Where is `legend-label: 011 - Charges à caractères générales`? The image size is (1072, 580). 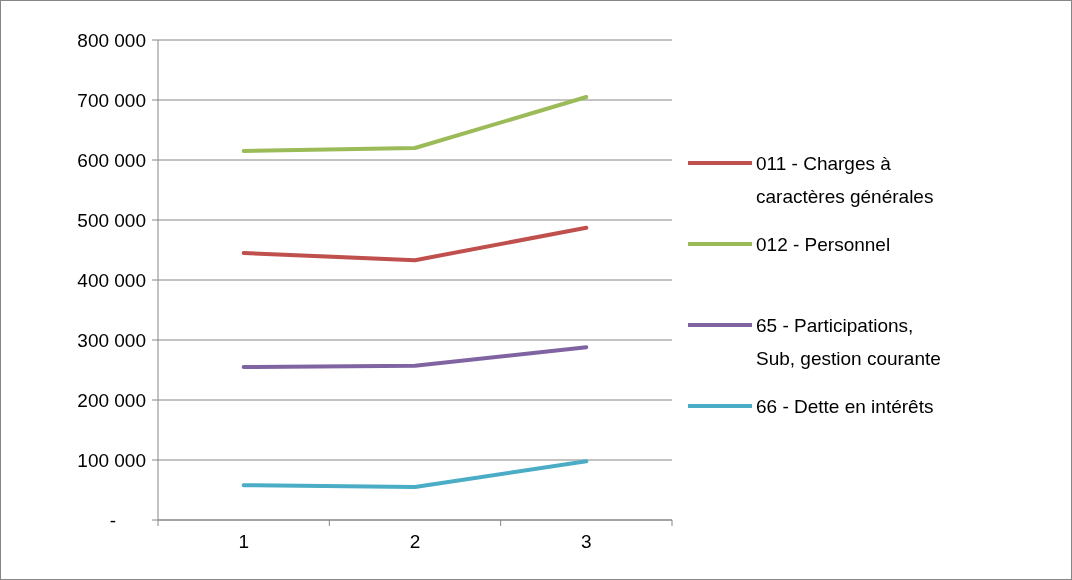 legend-label: 011 - Charges à caractères générales is located at coordinates (845, 179).